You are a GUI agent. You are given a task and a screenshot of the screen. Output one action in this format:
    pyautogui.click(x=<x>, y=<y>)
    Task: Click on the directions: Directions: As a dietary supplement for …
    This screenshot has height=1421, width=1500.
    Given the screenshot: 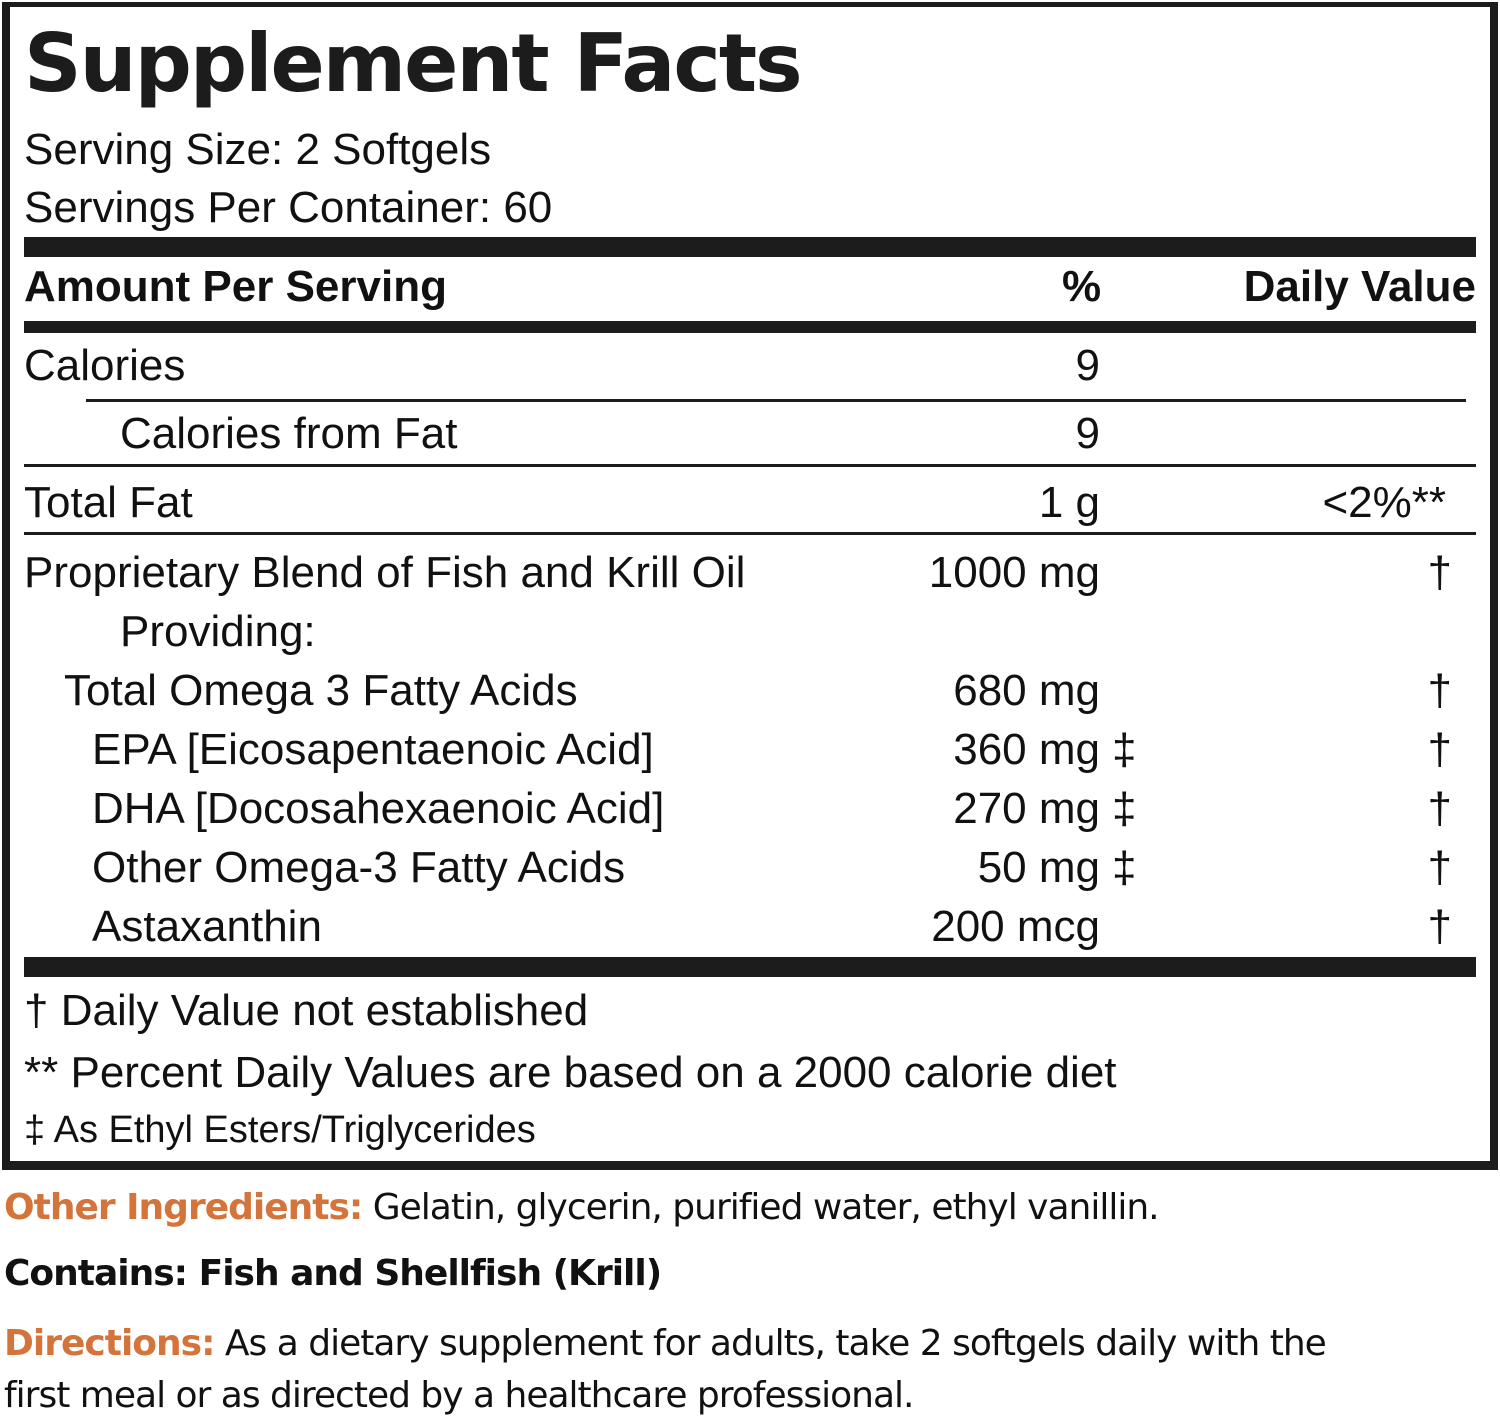 What is the action you would take?
    pyautogui.click(x=665, y=1344)
    